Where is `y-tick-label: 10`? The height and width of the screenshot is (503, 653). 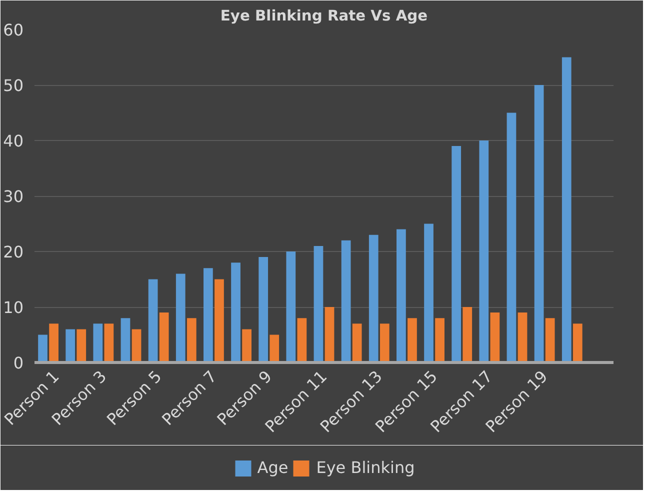
y-tick-label: 10 is located at coordinates (13, 307).